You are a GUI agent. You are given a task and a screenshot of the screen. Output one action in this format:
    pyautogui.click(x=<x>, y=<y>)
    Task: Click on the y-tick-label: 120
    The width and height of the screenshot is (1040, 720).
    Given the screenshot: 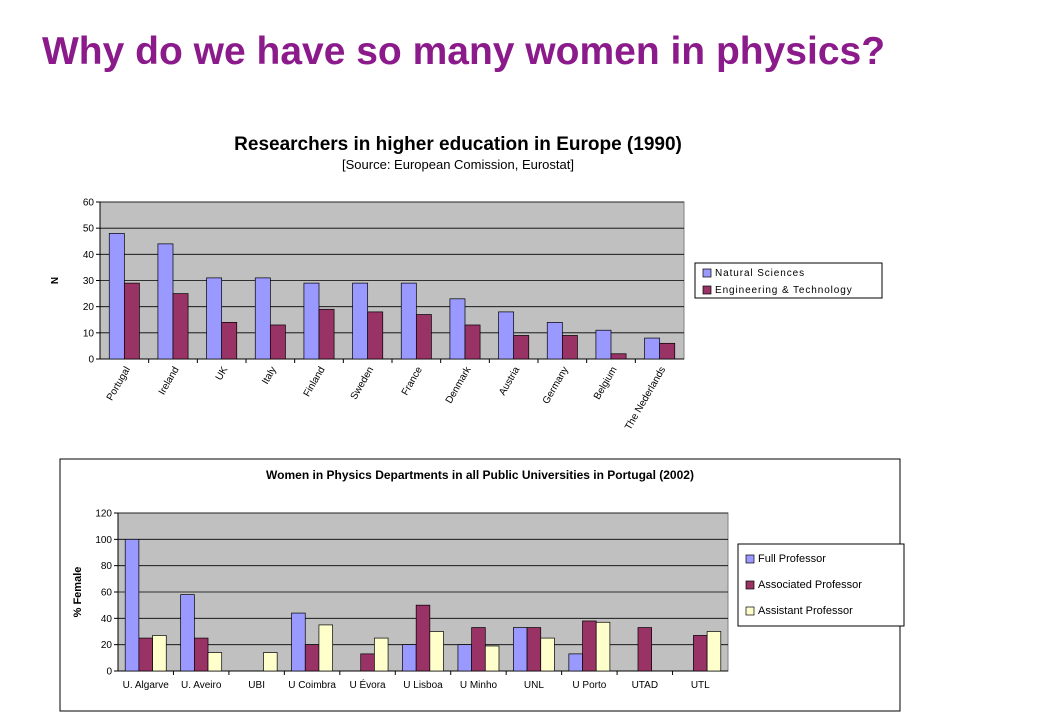 What is the action you would take?
    pyautogui.click(x=103, y=514)
    